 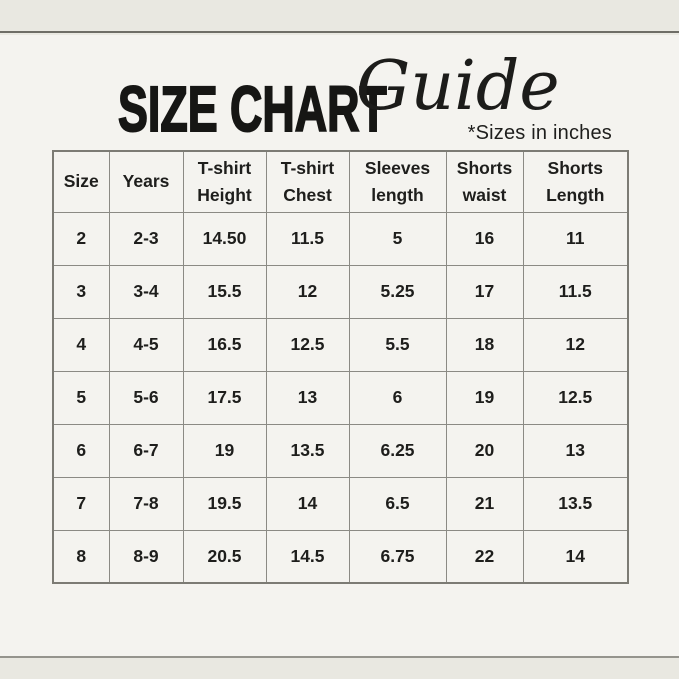 I want to click on table-row: 7 7-8 19.5 14 6.5 21 13.5, so click(x=340, y=503).